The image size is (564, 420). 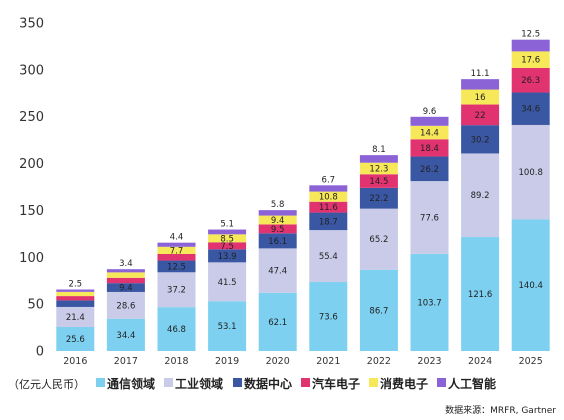 I want to click on x-tick-label: 2019, so click(x=227, y=361).